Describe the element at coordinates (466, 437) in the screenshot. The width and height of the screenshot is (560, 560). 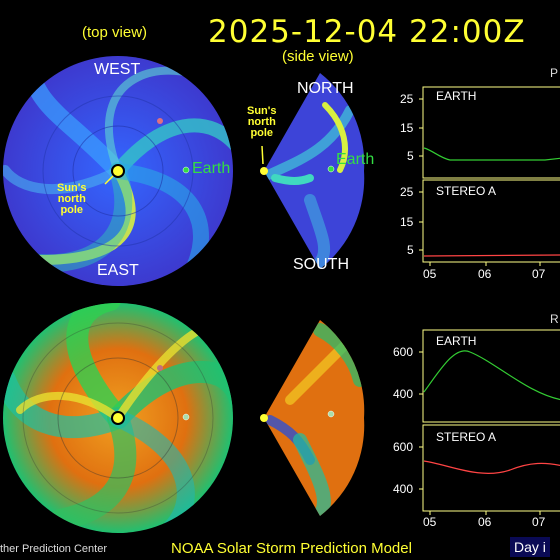
I see `velocity-stereo-label: STEREO A` at that location.